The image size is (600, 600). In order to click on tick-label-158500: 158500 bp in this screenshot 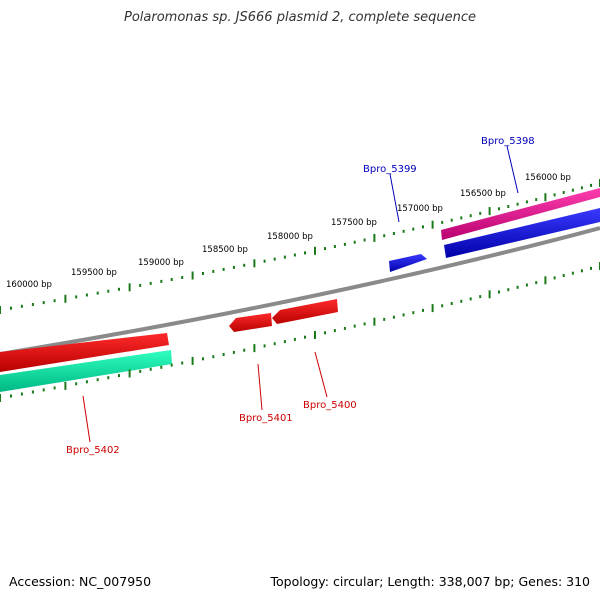, I will do `click(225, 250)`.